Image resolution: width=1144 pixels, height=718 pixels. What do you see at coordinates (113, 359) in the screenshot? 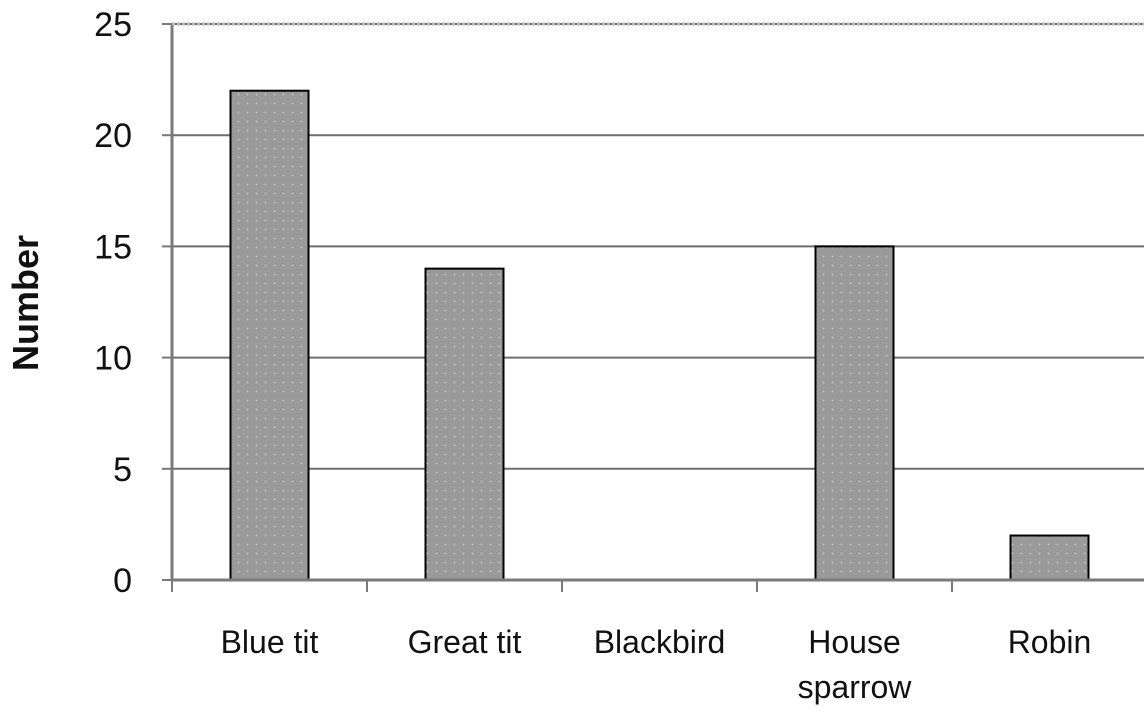
I see `y-tick-label: 10` at bounding box center [113, 359].